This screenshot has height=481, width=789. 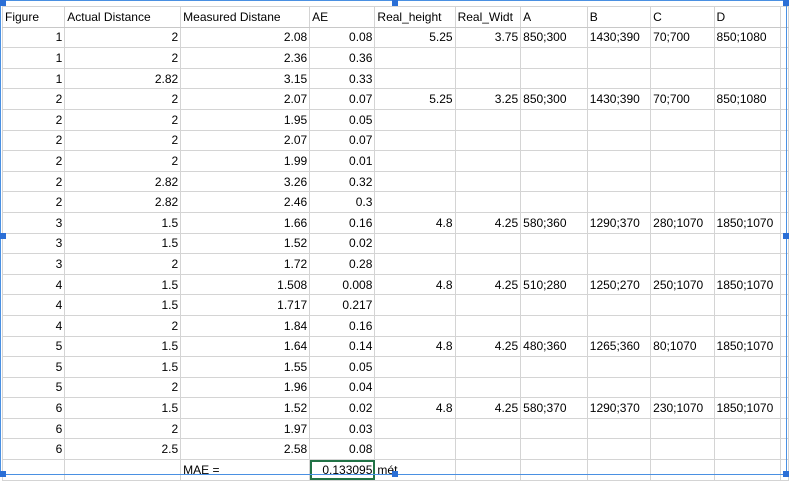 I want to click on table-cell: 1.99, so click(x=245, y=161).